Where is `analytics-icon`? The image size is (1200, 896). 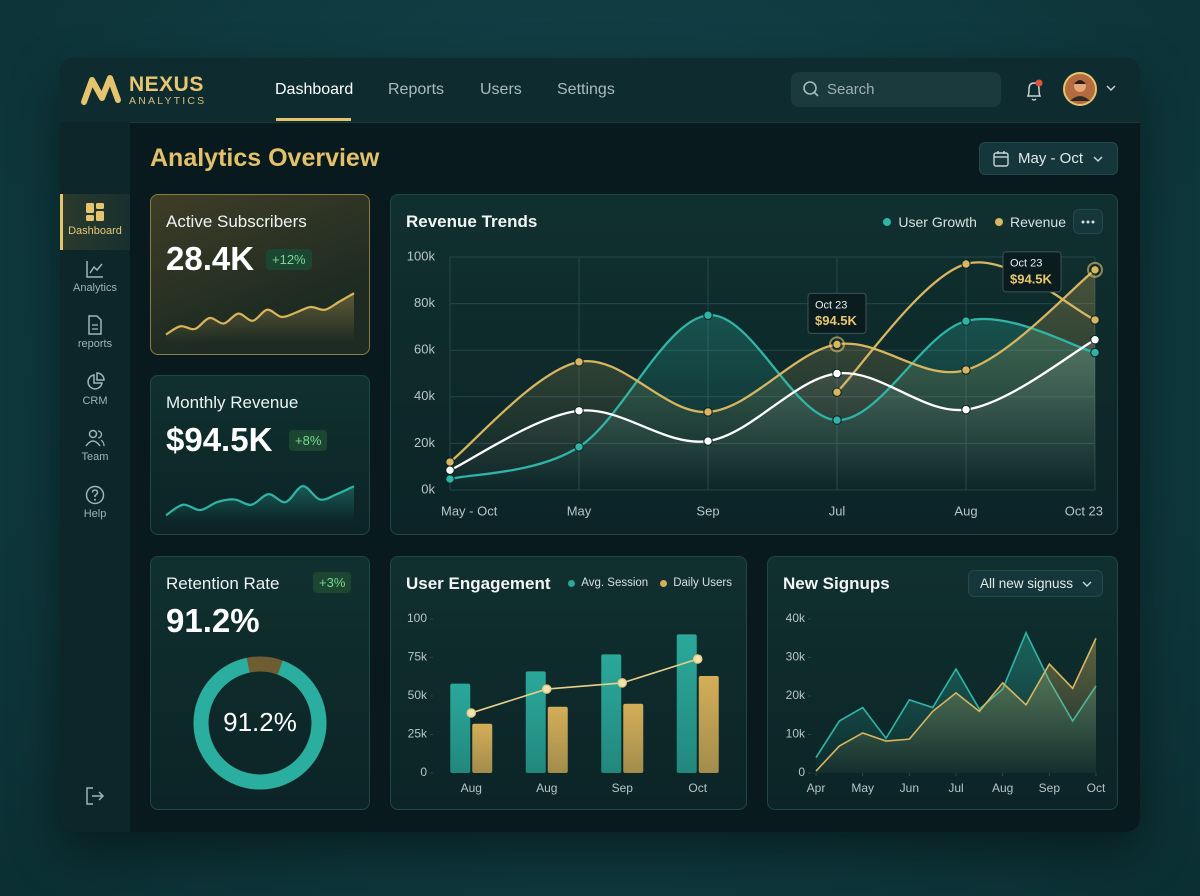 analytics-icon is located at coordinates (94, 269).